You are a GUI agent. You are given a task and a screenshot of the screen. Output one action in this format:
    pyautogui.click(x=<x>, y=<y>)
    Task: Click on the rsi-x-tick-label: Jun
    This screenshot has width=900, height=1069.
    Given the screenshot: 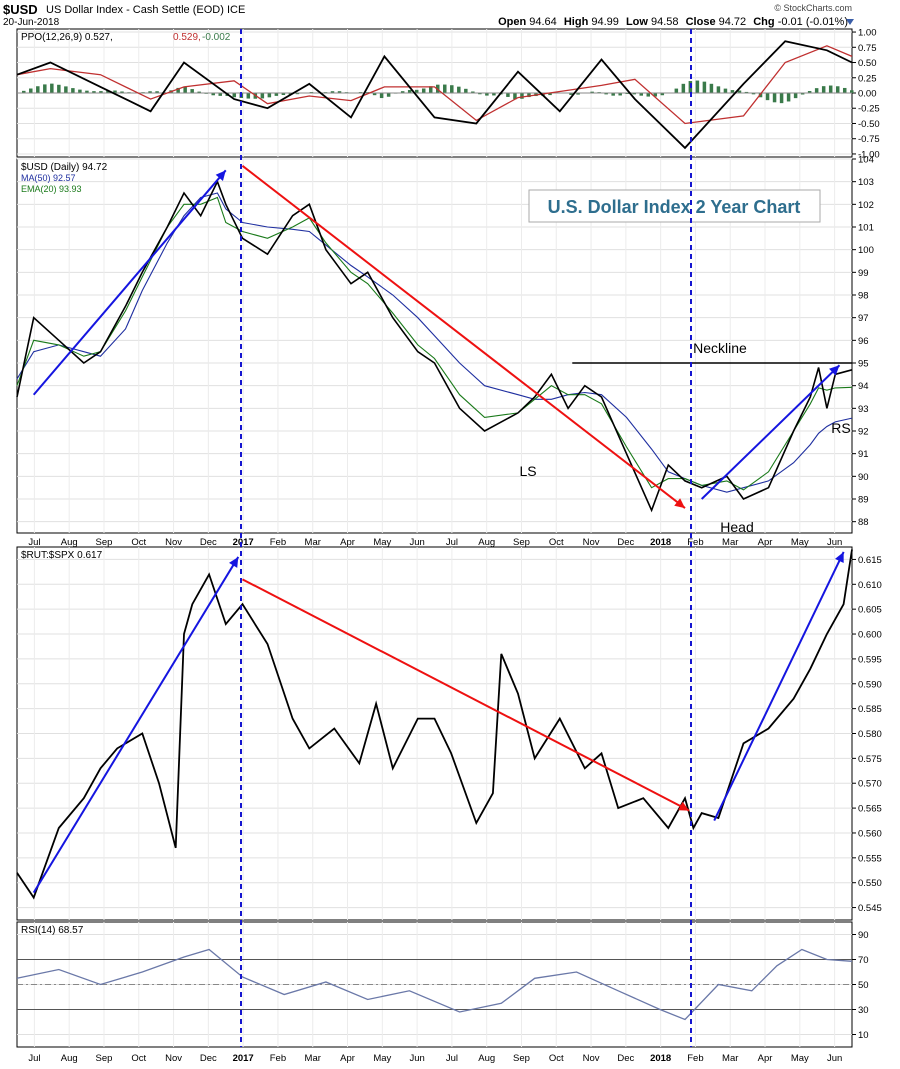 What is the action you would take?
    pyautogui.click(x=416, y=1058)
    